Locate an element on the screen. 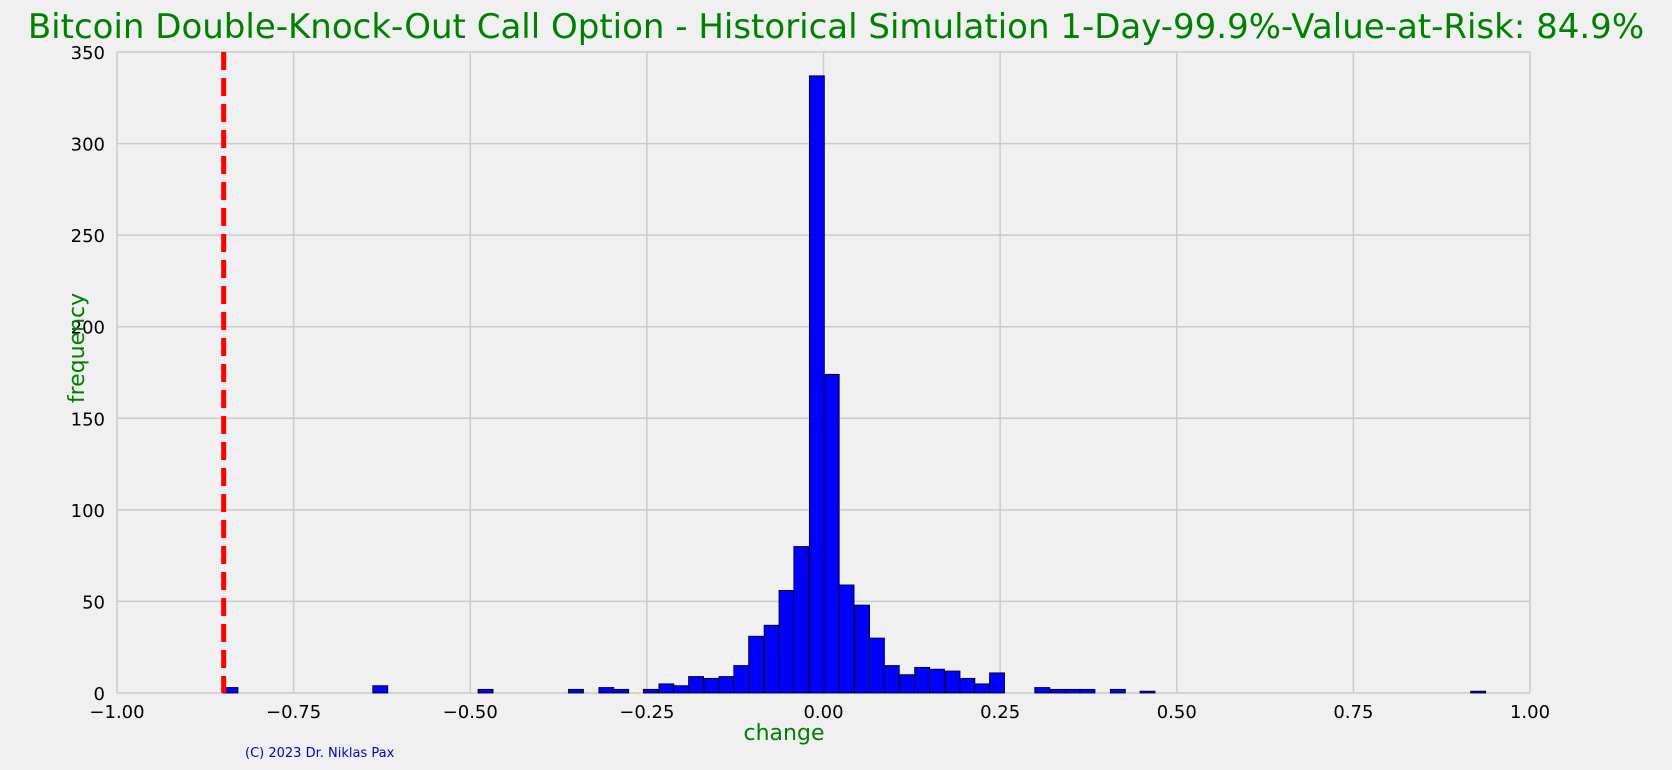  x-tick-label: 0.00 is located at coordinates (823, 712).